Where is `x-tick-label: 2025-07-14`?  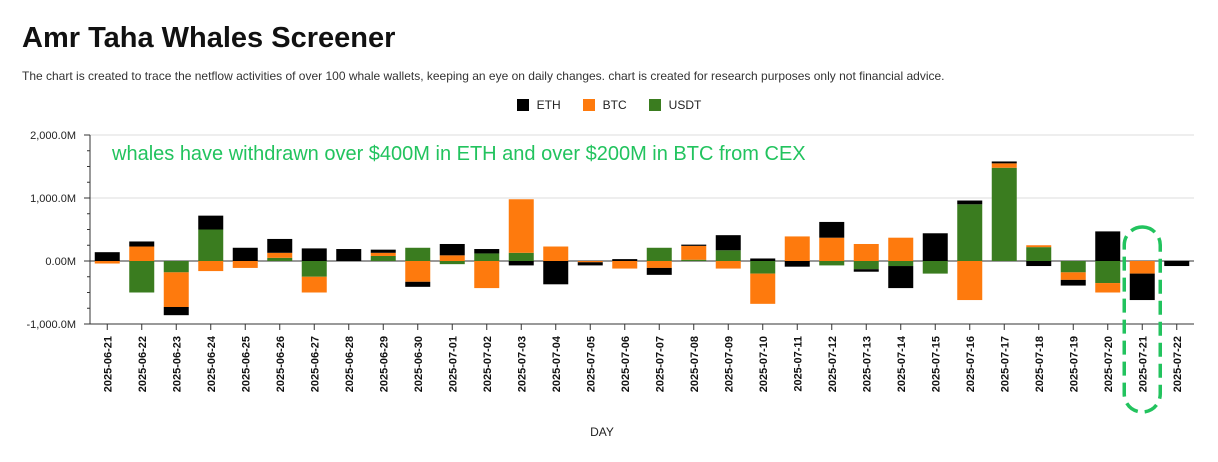 x-tick-label: 2025-07-14 is located at coordinates (902, 363).